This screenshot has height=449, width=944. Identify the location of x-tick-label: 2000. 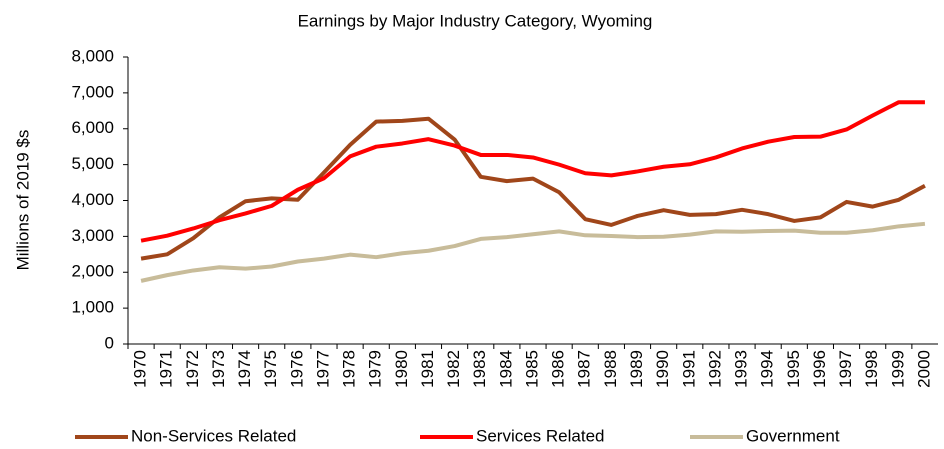
(923, 369).